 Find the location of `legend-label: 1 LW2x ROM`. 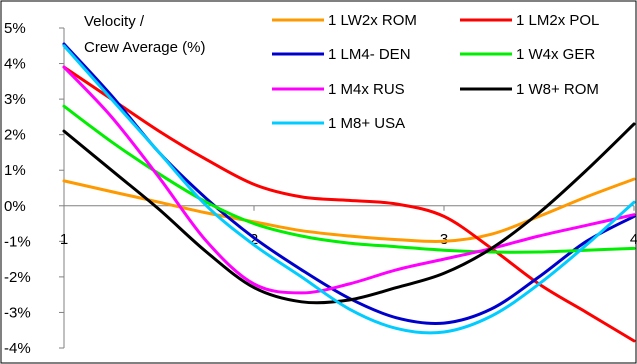

legend-label: 1 LW2x ROM is located at coordinates (372, 20).